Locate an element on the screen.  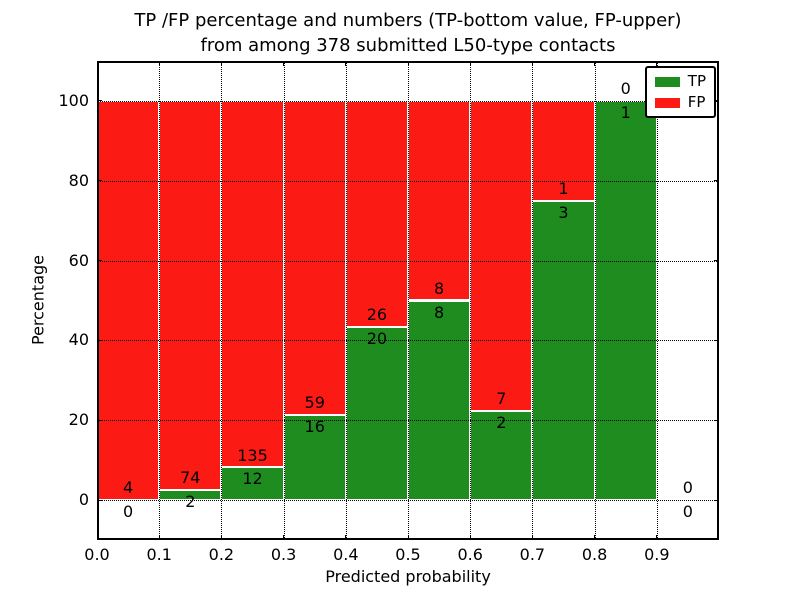
fp-count-label: 1 is located at coordinates (563, 188).